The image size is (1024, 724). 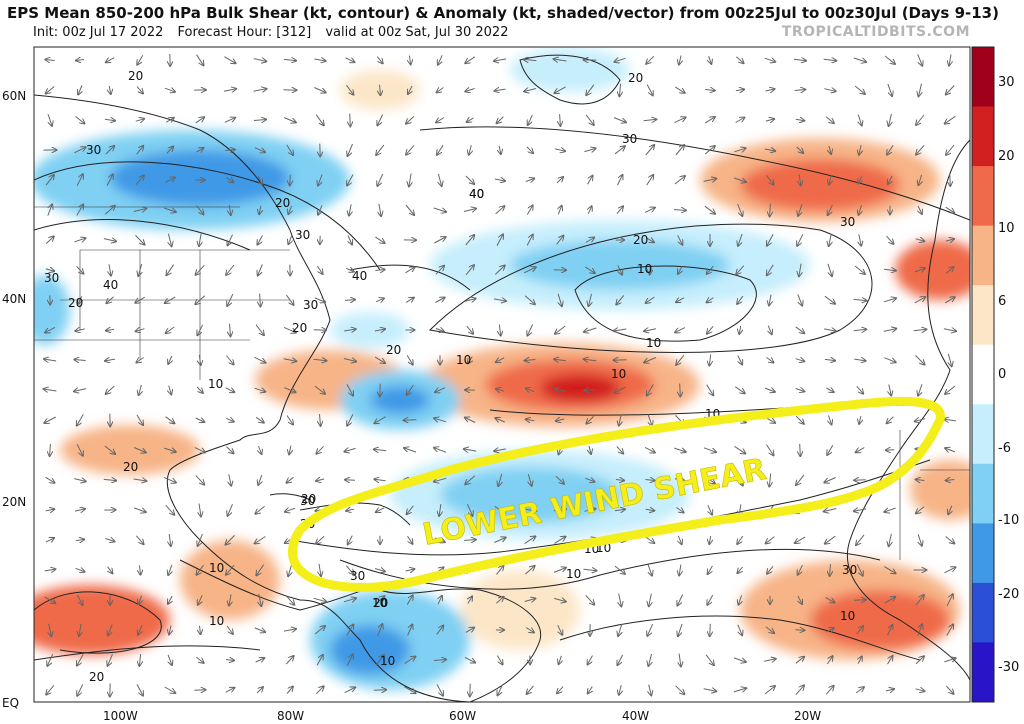 I want to click on contour-label: 40, so click(x=476, y=194).